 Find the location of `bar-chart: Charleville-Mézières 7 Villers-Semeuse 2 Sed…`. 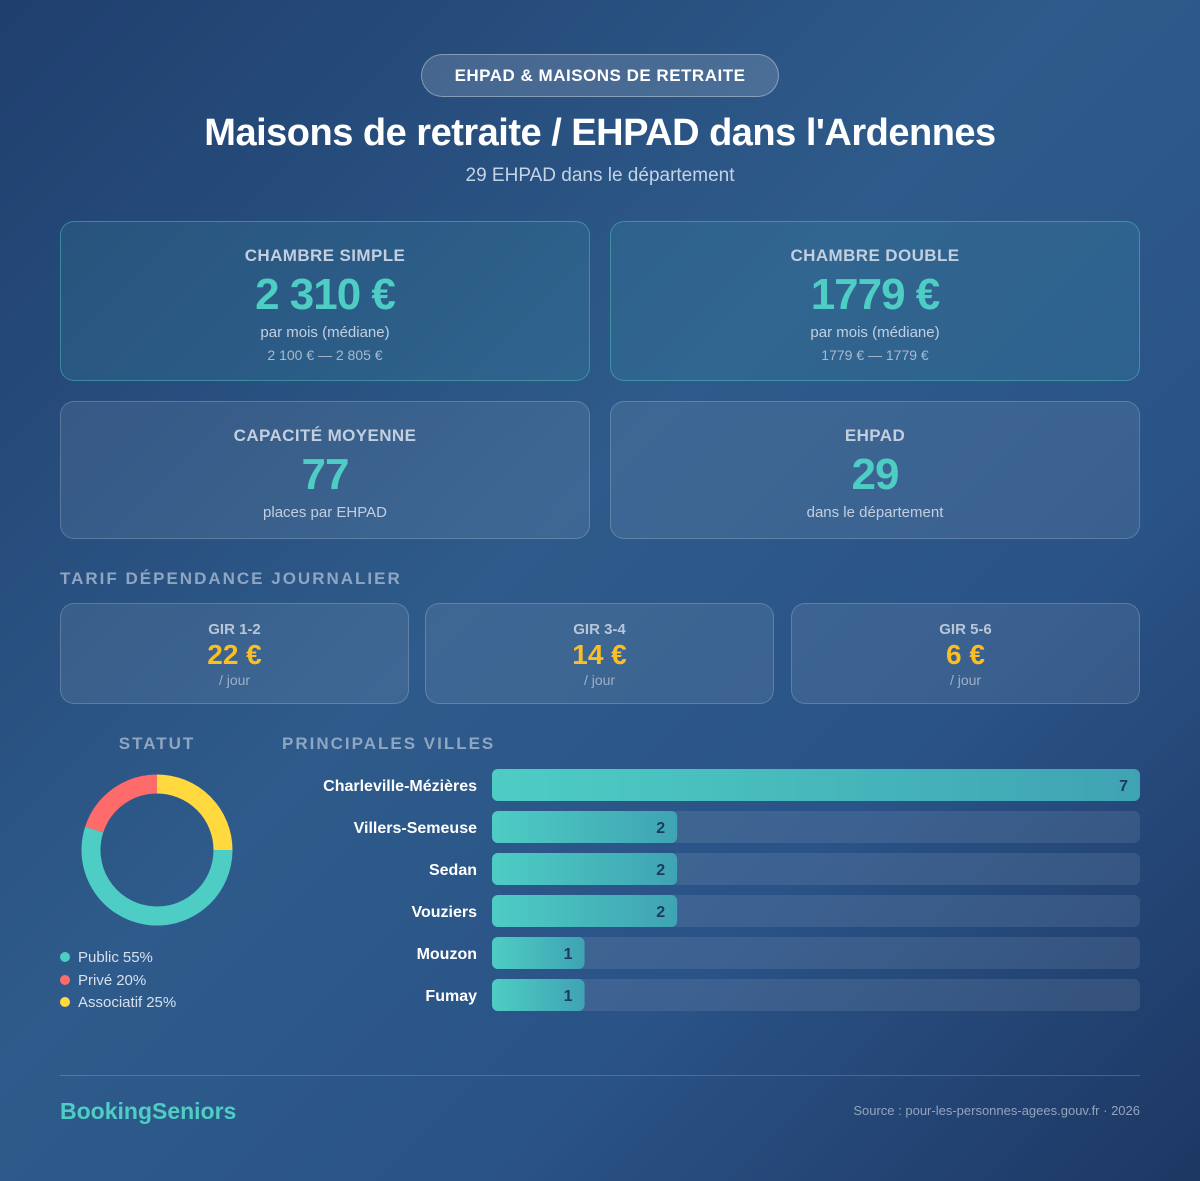

bar-chart: Charleville-Mézières 7 Villers-Semeuse 2 Sed… is located at coordinates (731, 890).